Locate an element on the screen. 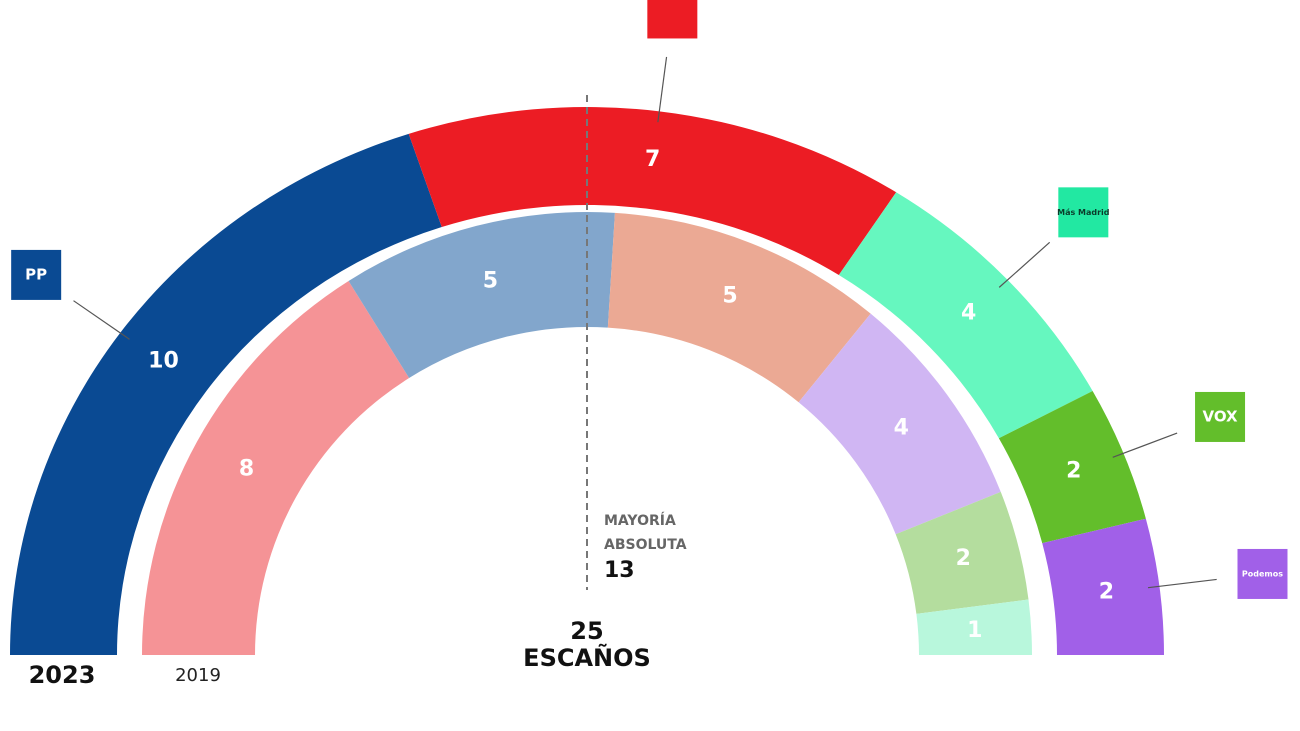 This screenshot has width=1300, height=731. party-logo-text: VOX is located at coordinates (1220, 416).